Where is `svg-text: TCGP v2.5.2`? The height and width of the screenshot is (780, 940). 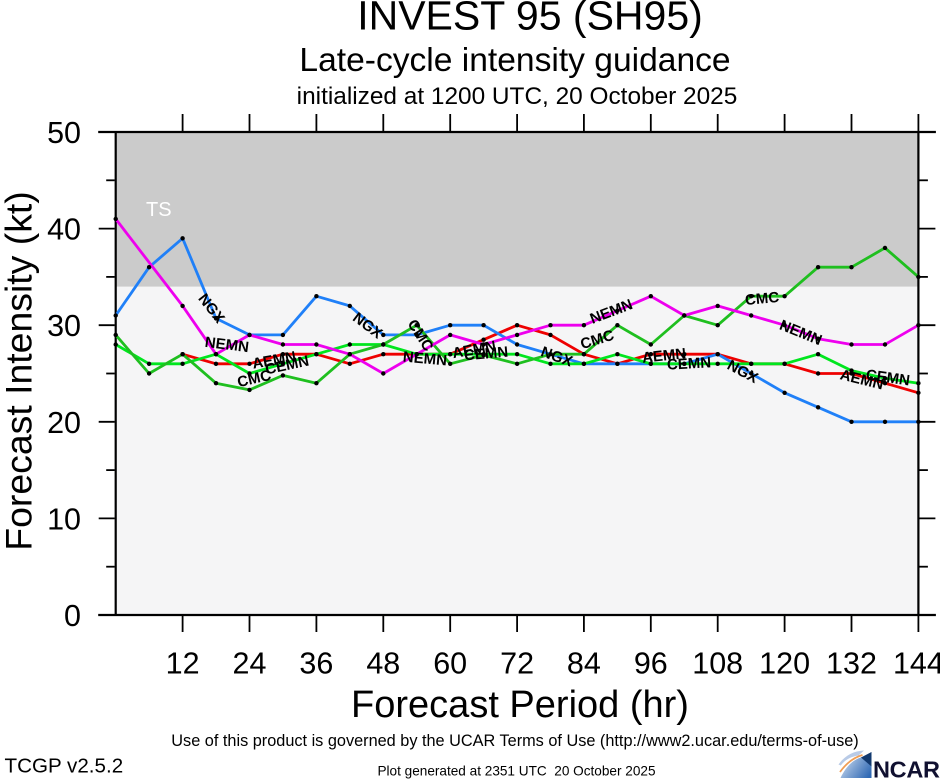 svg-text: TCGP v2.5.2 is located at coordinates (64, 766).